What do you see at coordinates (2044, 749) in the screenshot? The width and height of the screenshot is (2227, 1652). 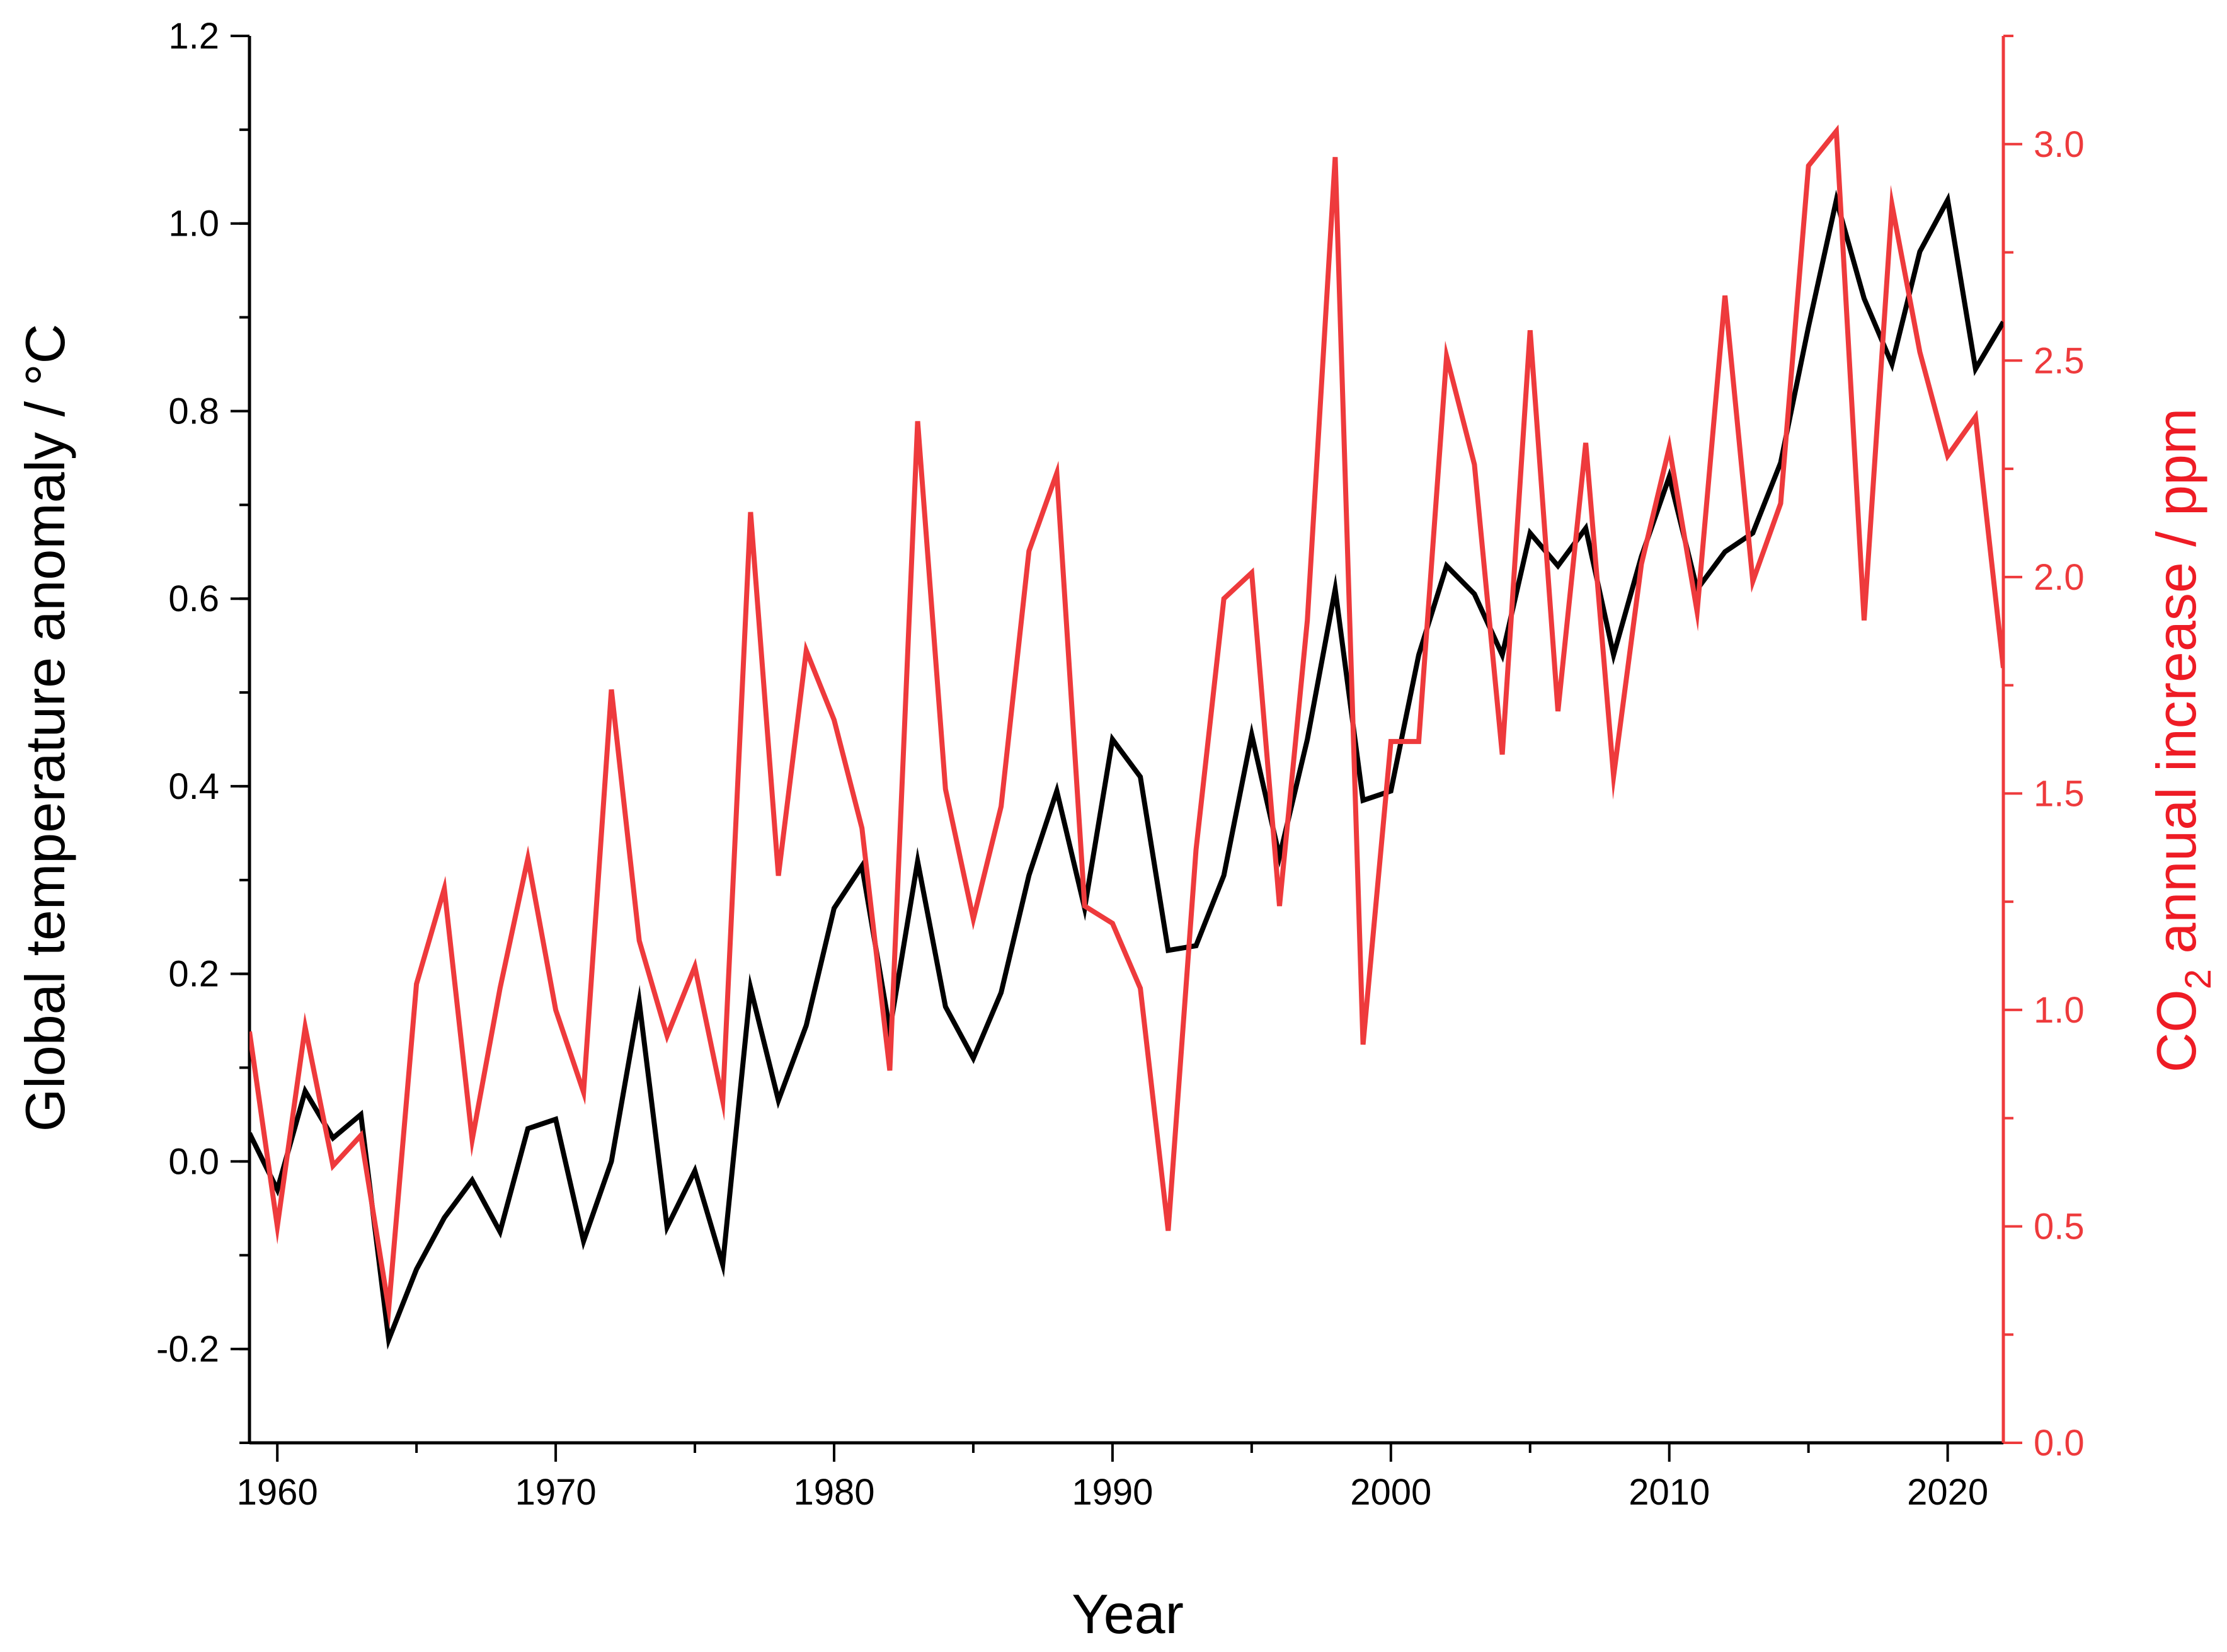 I see `y-right-axis: 0.0 0.5 1.0 1.5 2.0 2.5 3.0` at bounding box center [2044, 749].